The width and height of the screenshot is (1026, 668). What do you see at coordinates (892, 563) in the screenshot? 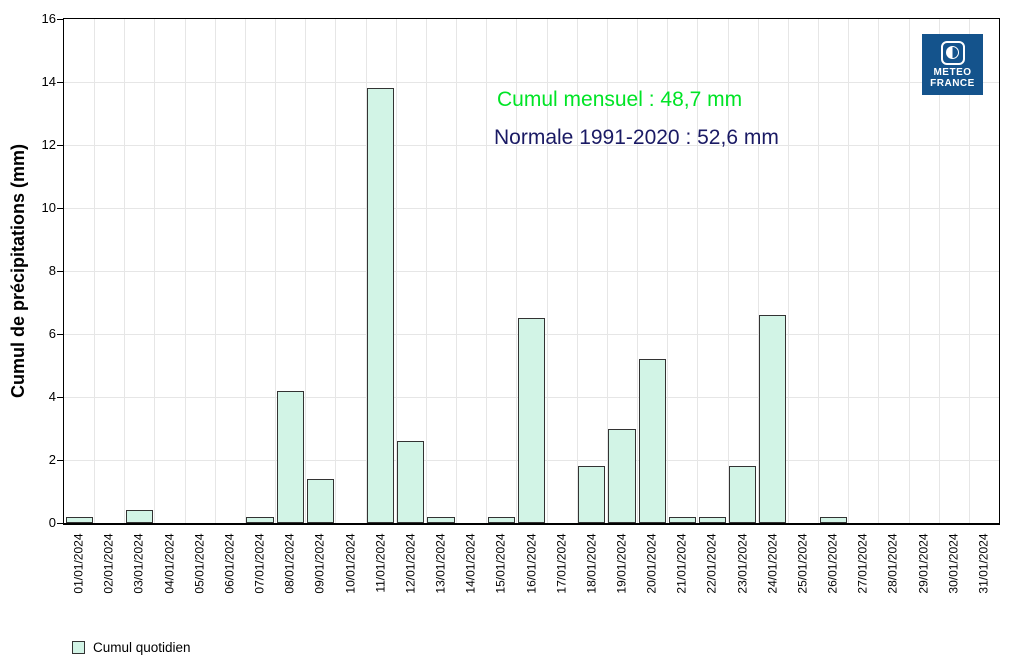
I see `x-tick-label: 28/01/2024` at bounding box center [892, 563].